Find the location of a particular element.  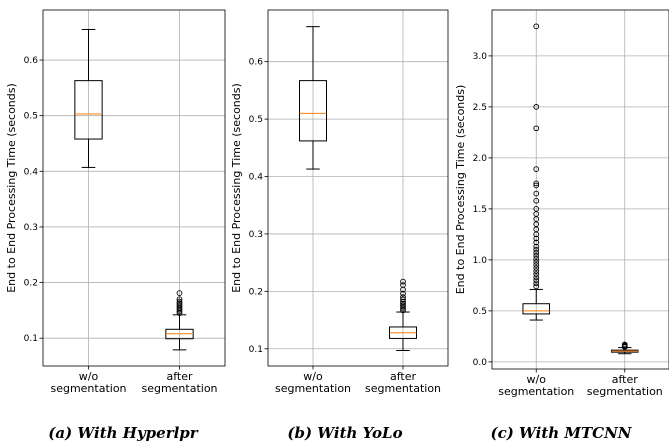

y-tick-label: 1.0 is located at coordinates (480, 261).